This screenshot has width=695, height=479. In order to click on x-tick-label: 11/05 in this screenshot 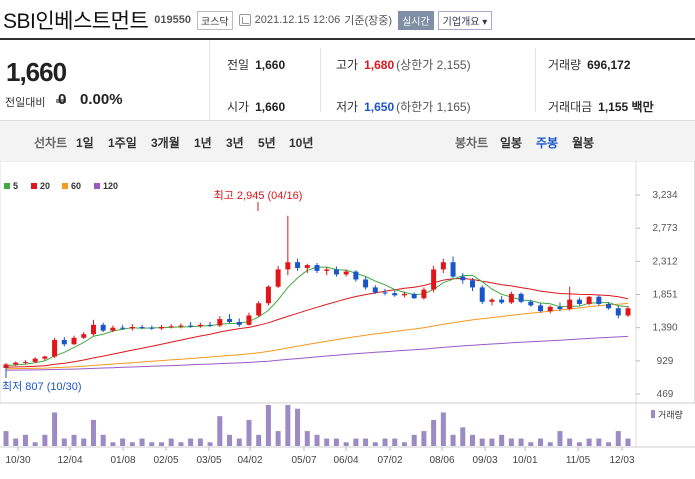, I will do `click(578, 460)`.